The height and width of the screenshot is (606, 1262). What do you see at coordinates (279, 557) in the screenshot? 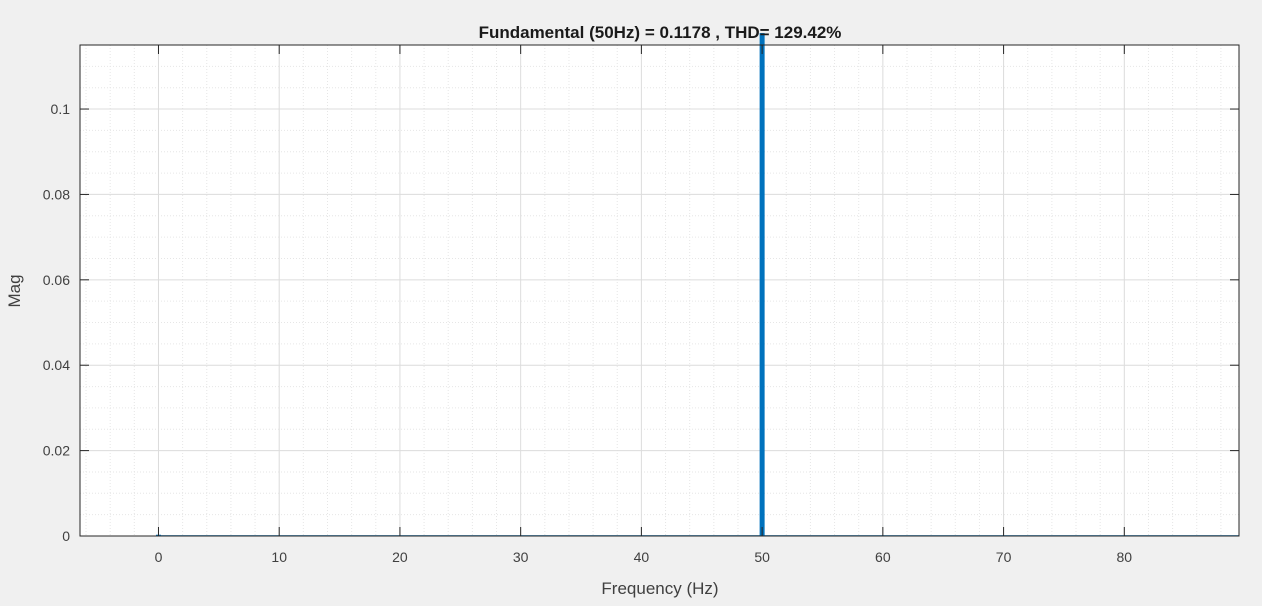
I see `x-tick-label: 10` at bounding box center [279, 557].